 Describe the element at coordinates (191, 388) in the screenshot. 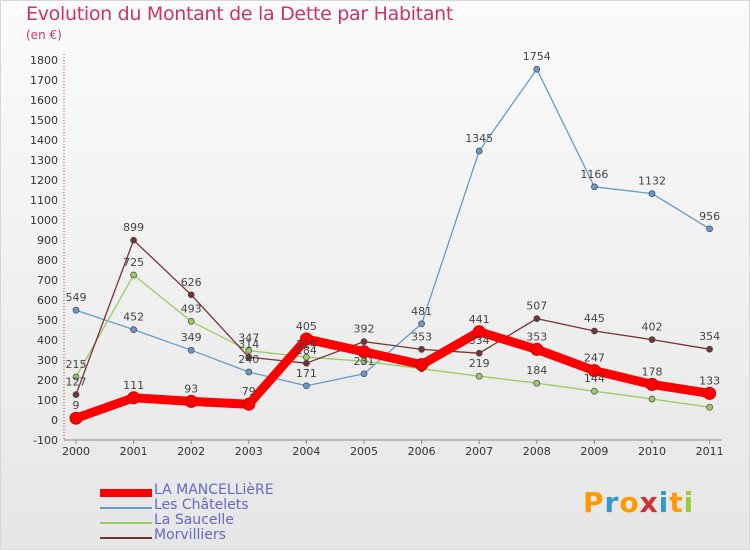

I see `data-label-la-mancelli-re: 93` at that location.